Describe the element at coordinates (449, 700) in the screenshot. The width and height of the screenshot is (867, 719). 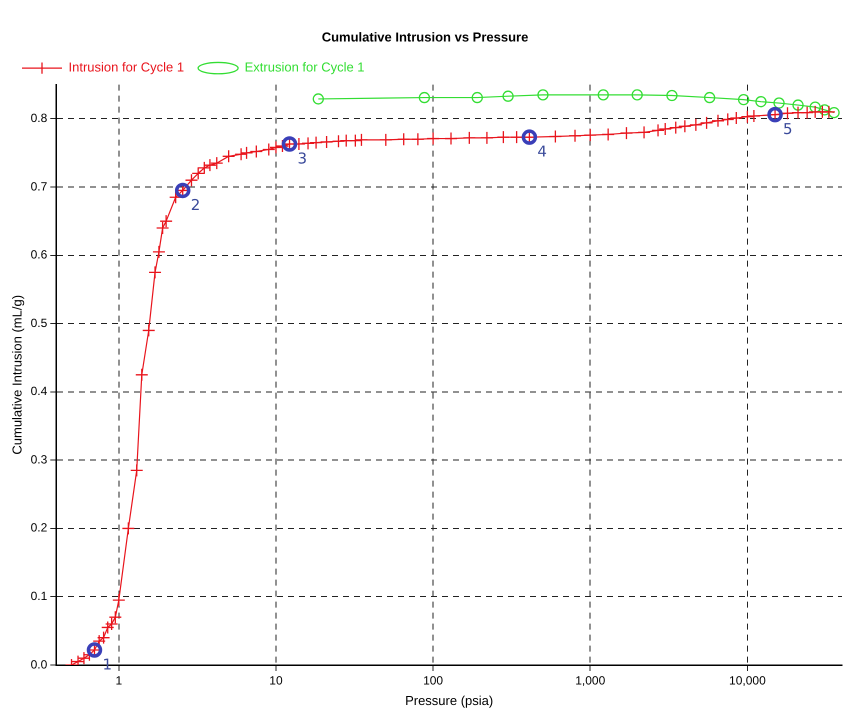
I see `x-axis-title: Pressure (psia)` at that location.